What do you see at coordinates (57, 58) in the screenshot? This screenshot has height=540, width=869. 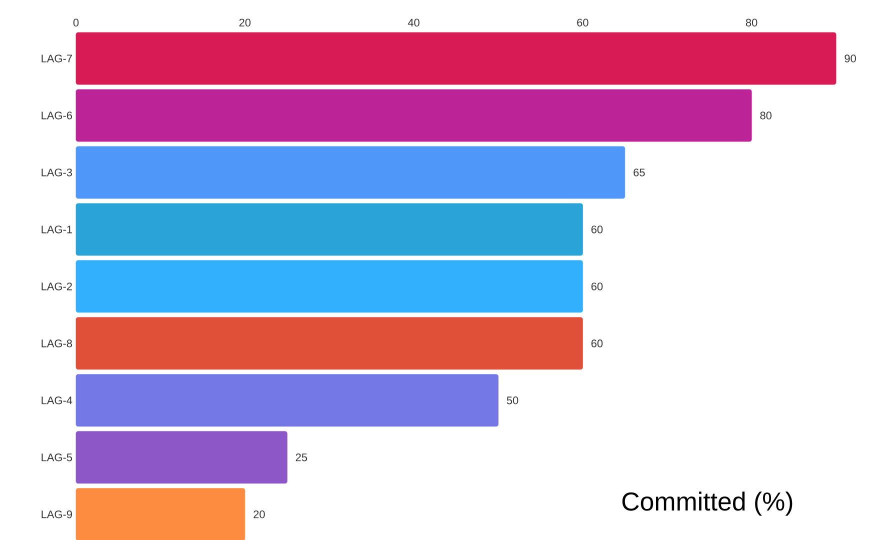 I see `y-tick-label: LAG-7` at bounding box center [57, 58].